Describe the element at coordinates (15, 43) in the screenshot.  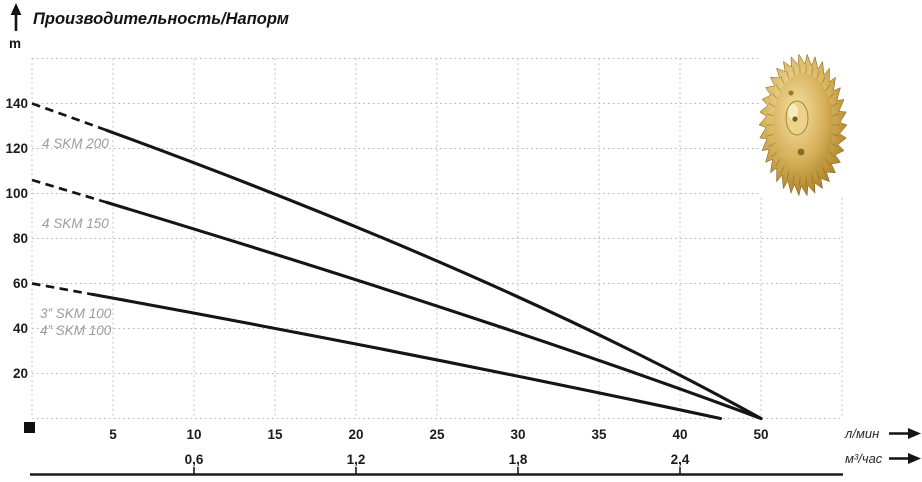
I see `y-axis-unit-label: m` at that location.